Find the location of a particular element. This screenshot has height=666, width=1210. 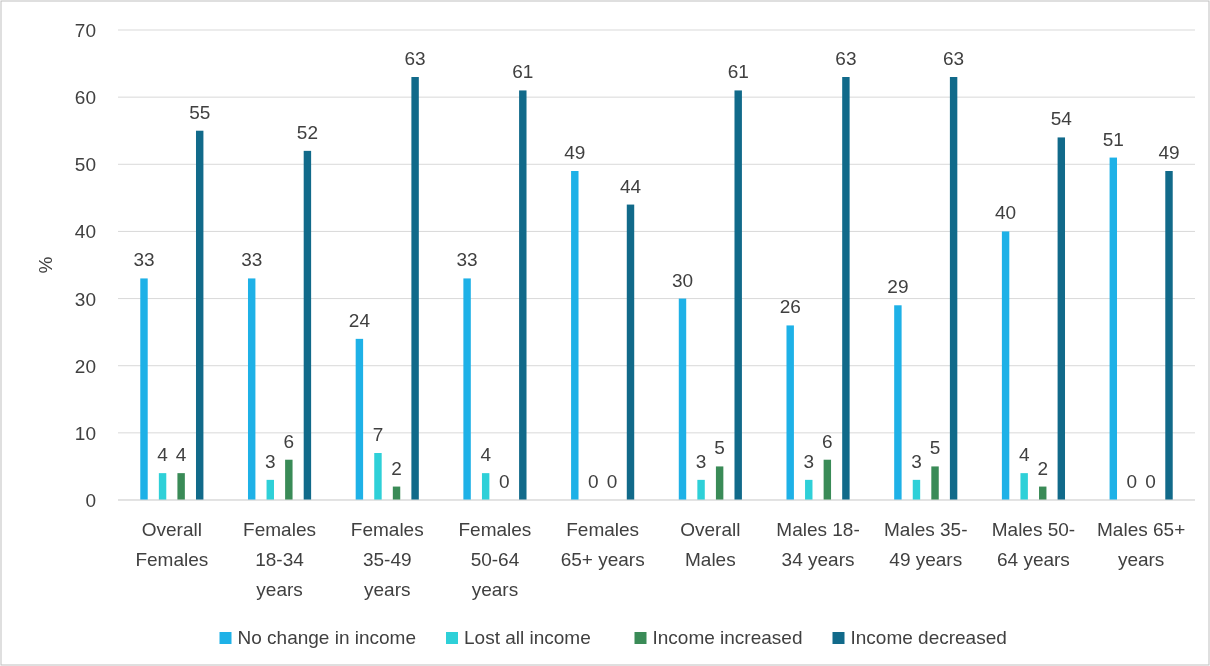

x-tick-label: Males 50-64 years is located at coordinates (1033, 544).